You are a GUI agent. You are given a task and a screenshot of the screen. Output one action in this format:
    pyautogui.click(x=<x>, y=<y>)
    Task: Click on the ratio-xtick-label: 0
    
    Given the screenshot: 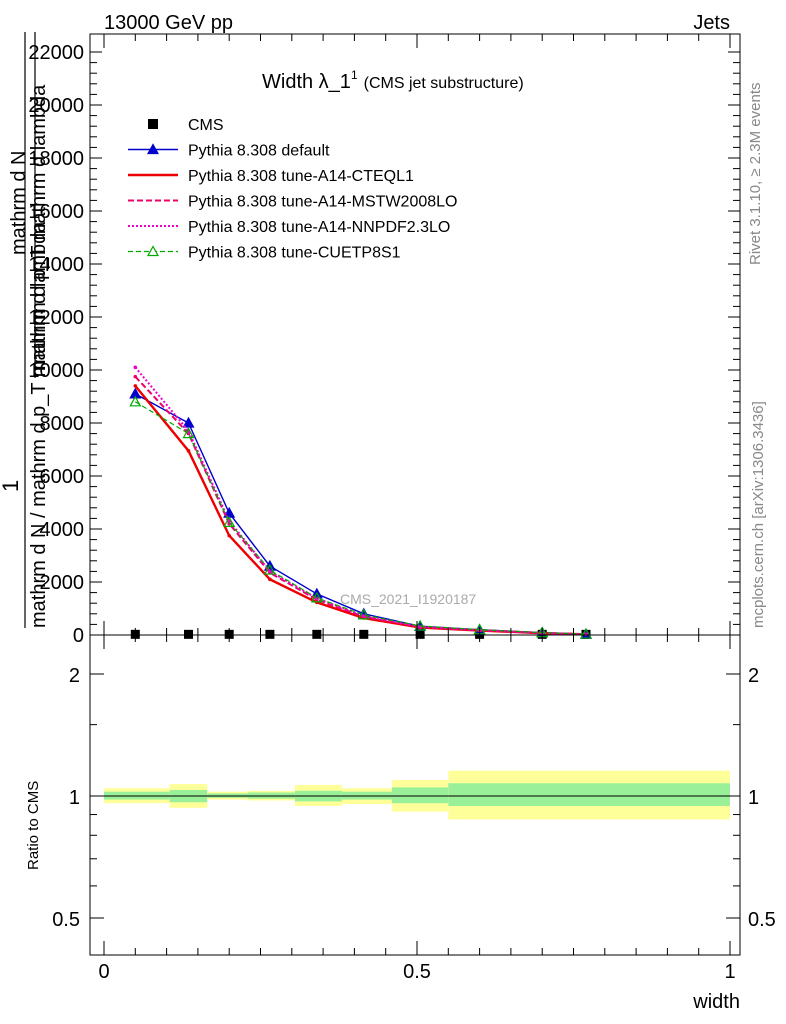 What is the action you would take?
    pyautogui.click(x=103, y=972)
    